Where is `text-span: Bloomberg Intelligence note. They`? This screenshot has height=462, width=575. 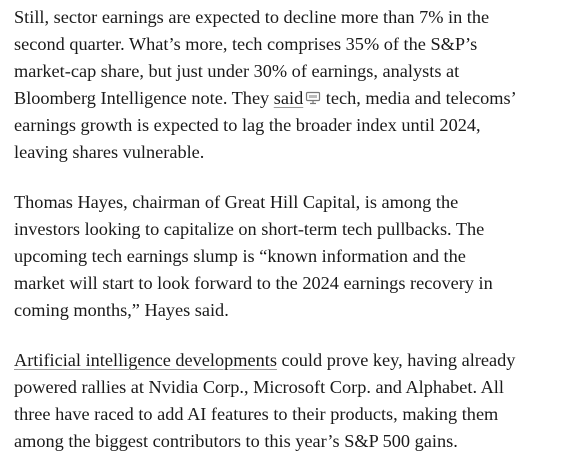
text-span: Bloomberg Intelligence note. They is located at coordinates (144, 98).